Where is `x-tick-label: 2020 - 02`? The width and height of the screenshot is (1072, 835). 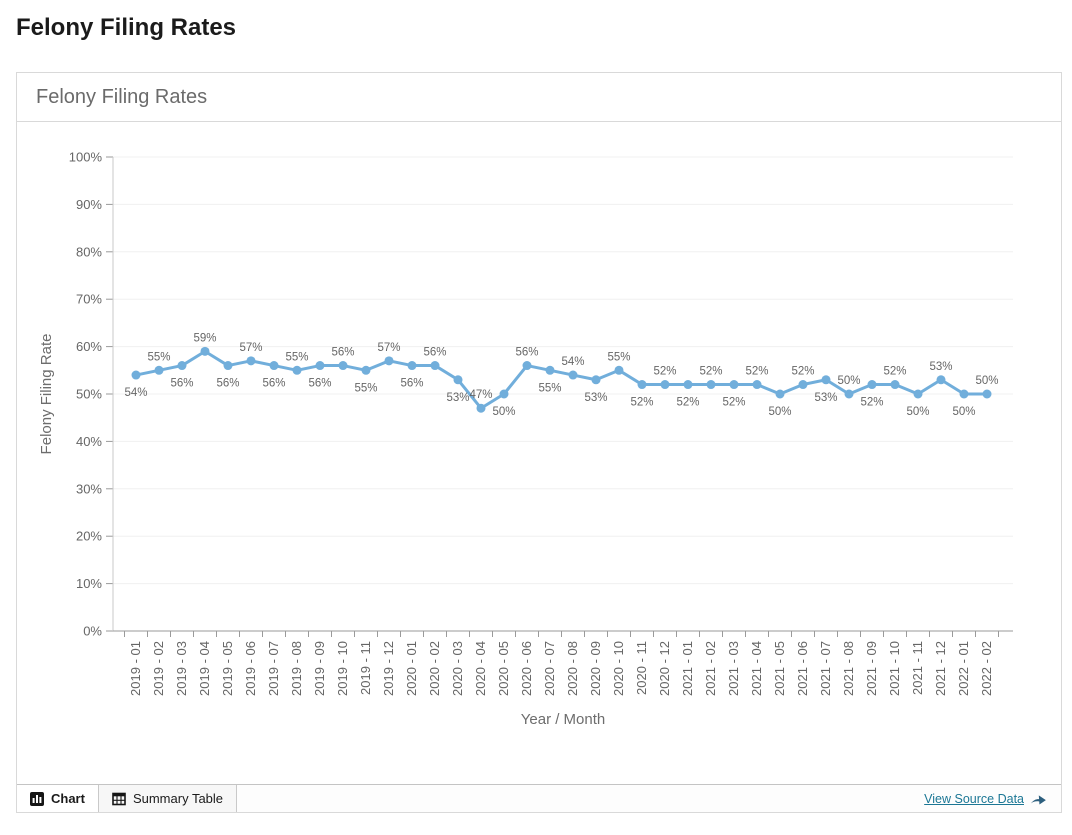
x-tick-label: 2020 - 02 is located at coordinates (434, 668).